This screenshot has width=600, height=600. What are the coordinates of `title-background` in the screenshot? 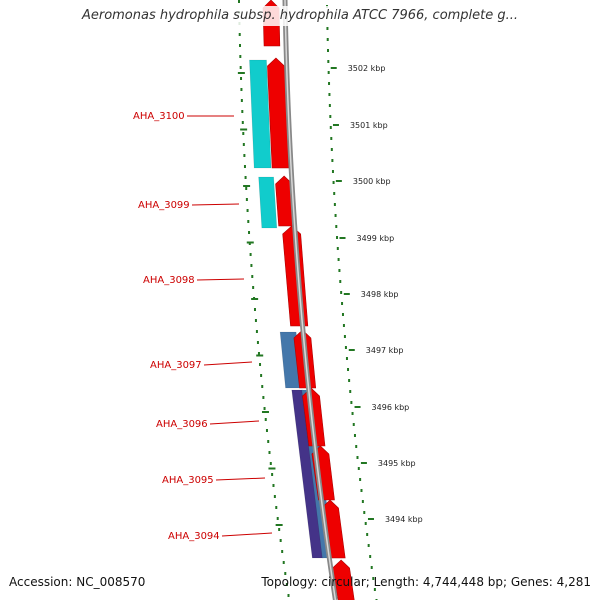 It's located at (300, 16).